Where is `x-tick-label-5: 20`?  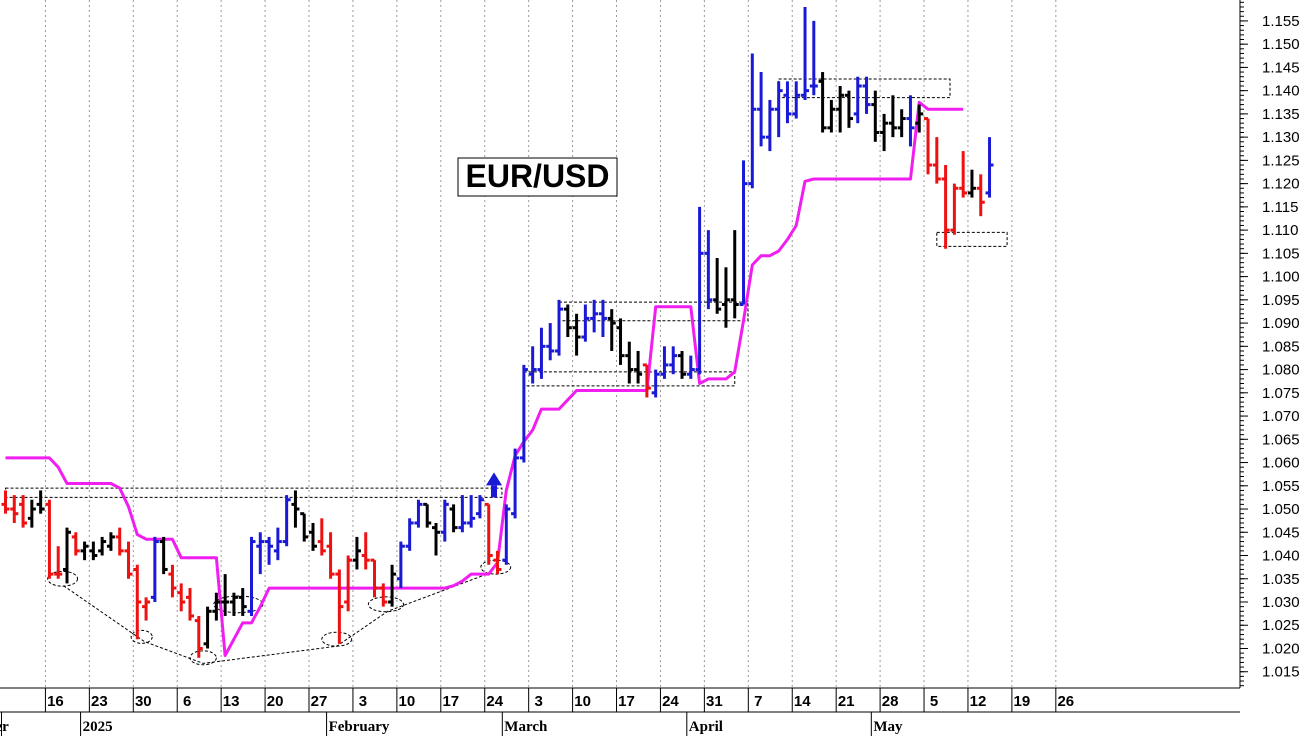 x-tick-label-5: 20 is located at coordinates (275, 701).